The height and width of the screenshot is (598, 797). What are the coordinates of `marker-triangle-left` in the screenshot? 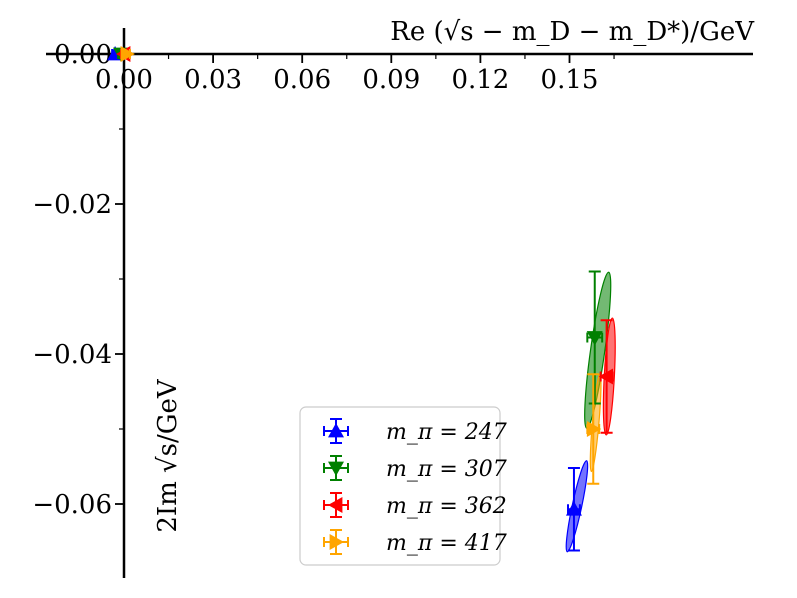 It's located at (606, 376).